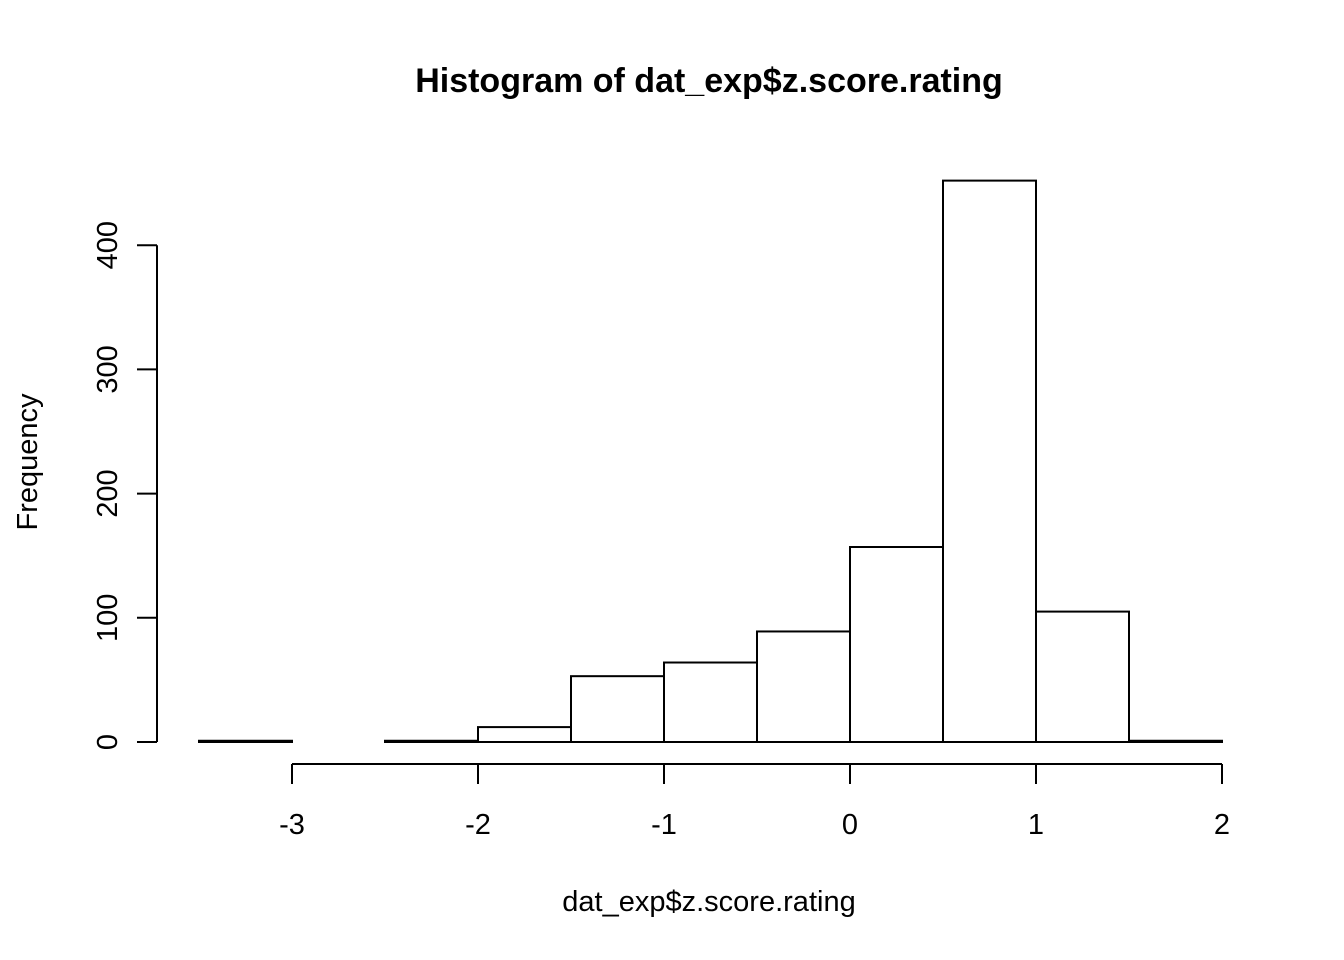 Image resolution: width=1344 pixels, height=960 pixels. Describe the element at coordinates (108, 493) in the screenshot. I see `y-tick-label: 200` at that location.